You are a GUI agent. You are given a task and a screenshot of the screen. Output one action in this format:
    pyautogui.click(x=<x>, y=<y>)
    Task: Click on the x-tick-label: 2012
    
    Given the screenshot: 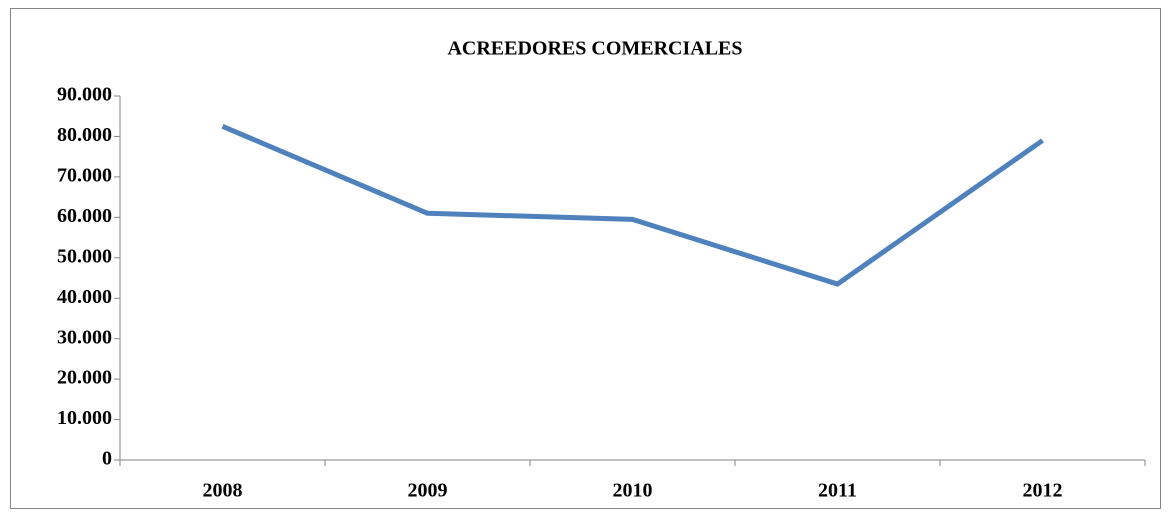 What is the action you would take?
    pyautogui.click(x=1043, y=491)
    